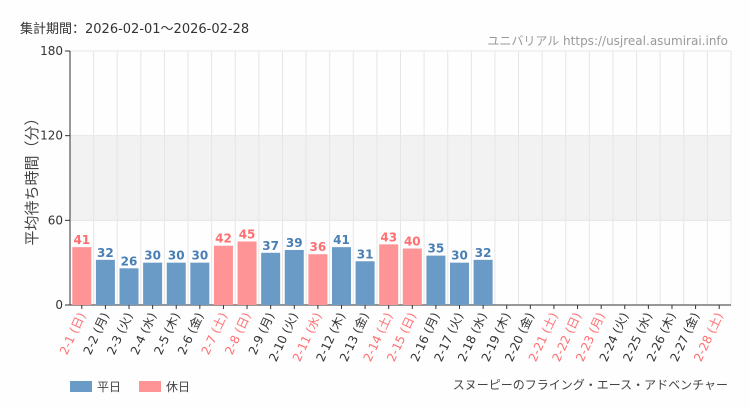 This screenshot has width=750, height=410. I want to click on data-label: 31, so click(365, 254).